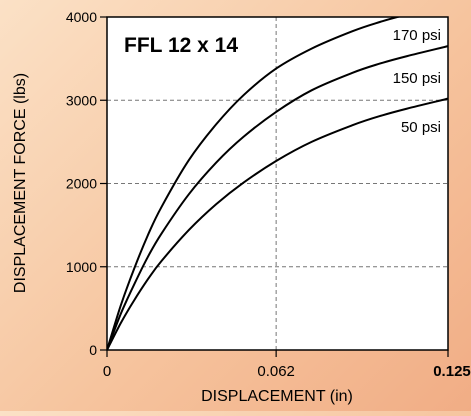 The height and width of the screenshot is (416, 471). What do you see at coordinates (417, 78) in the screenshot?
I see `series-label-1: 150 psi` at bounding box center [417, 78].